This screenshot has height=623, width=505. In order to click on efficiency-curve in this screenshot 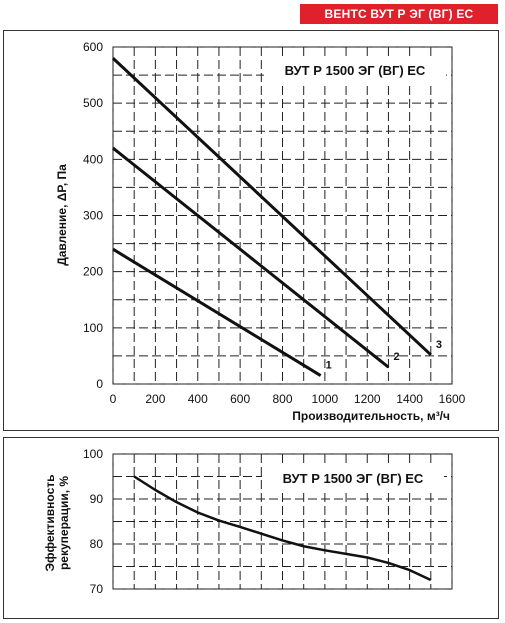, I will do `click(282, 528)`.